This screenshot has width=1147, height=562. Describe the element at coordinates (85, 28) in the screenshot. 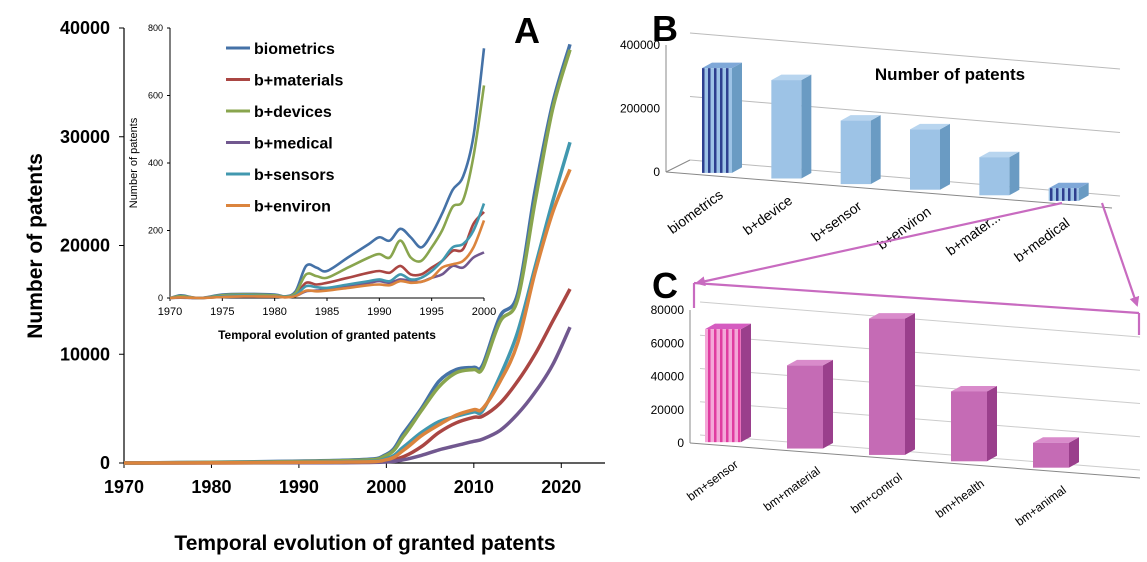

I see `a-y-tick-label: 40000` at that location.